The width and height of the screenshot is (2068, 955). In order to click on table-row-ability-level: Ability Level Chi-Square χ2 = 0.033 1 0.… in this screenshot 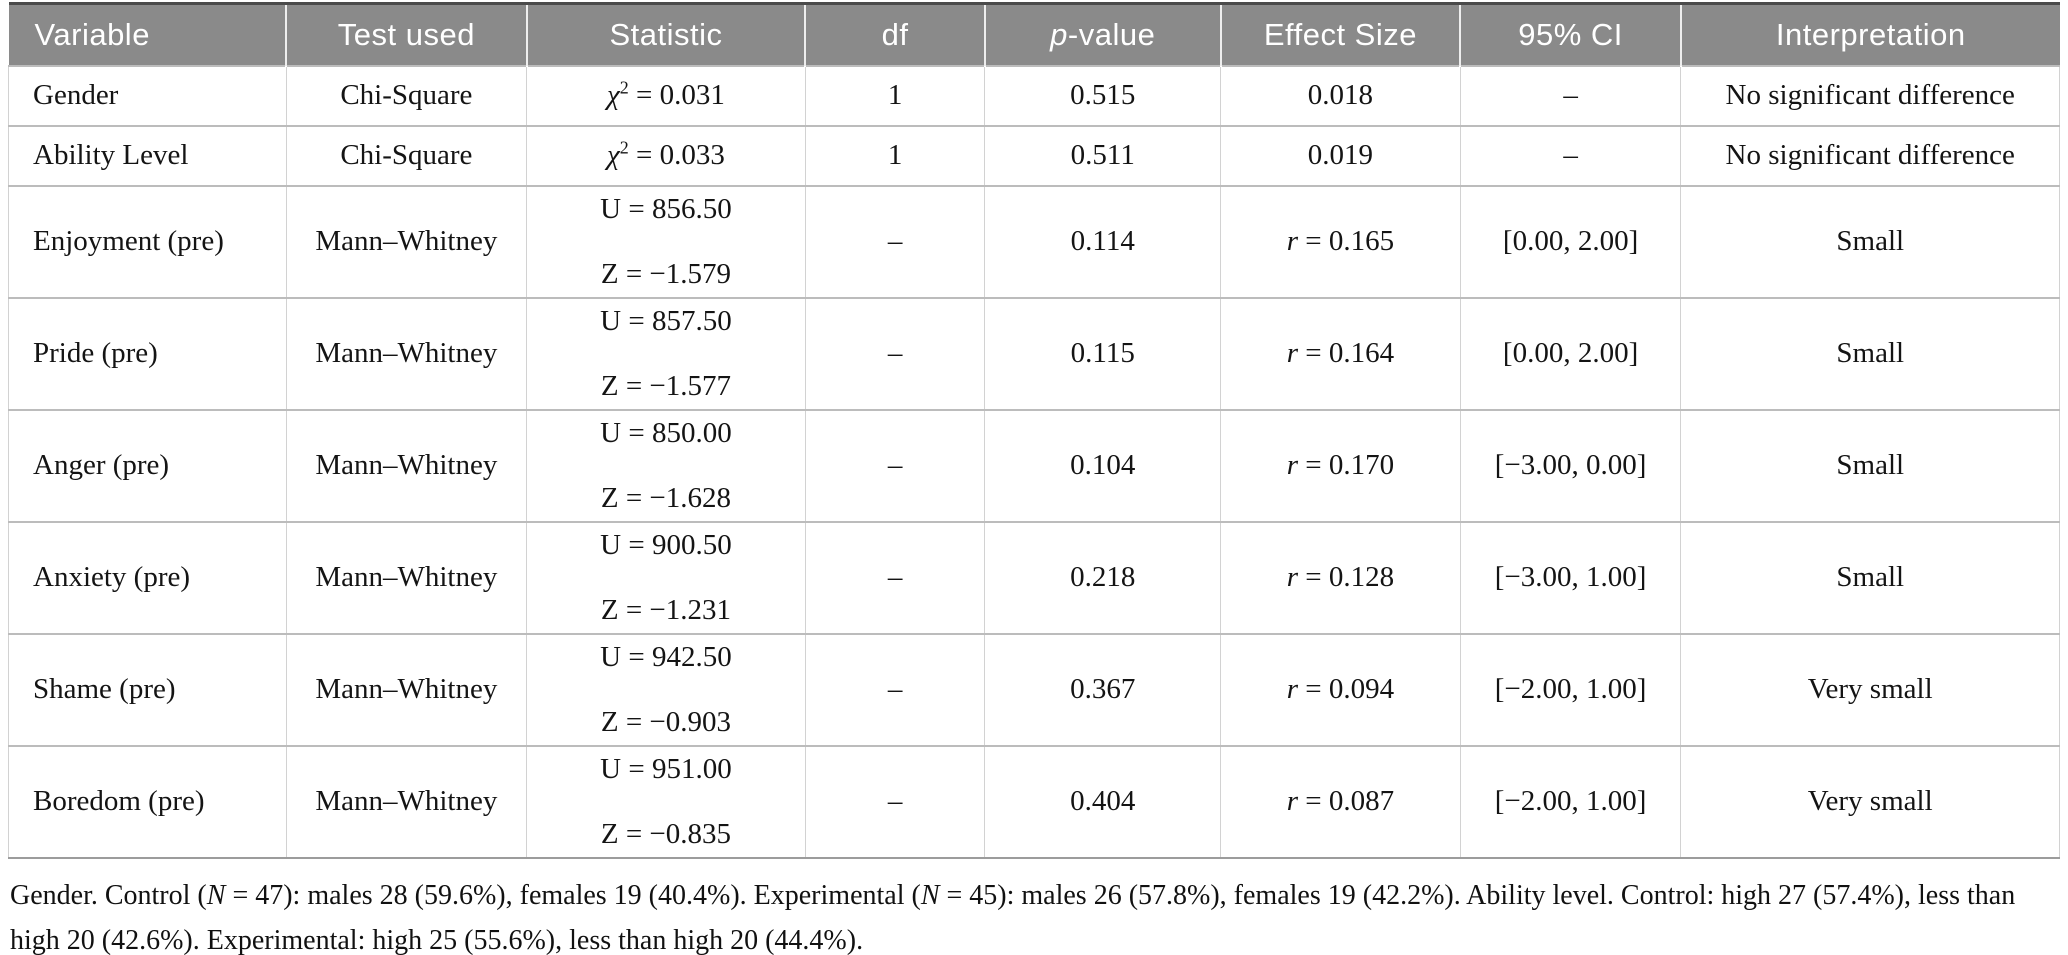, I will do `click(1034, 155)`.